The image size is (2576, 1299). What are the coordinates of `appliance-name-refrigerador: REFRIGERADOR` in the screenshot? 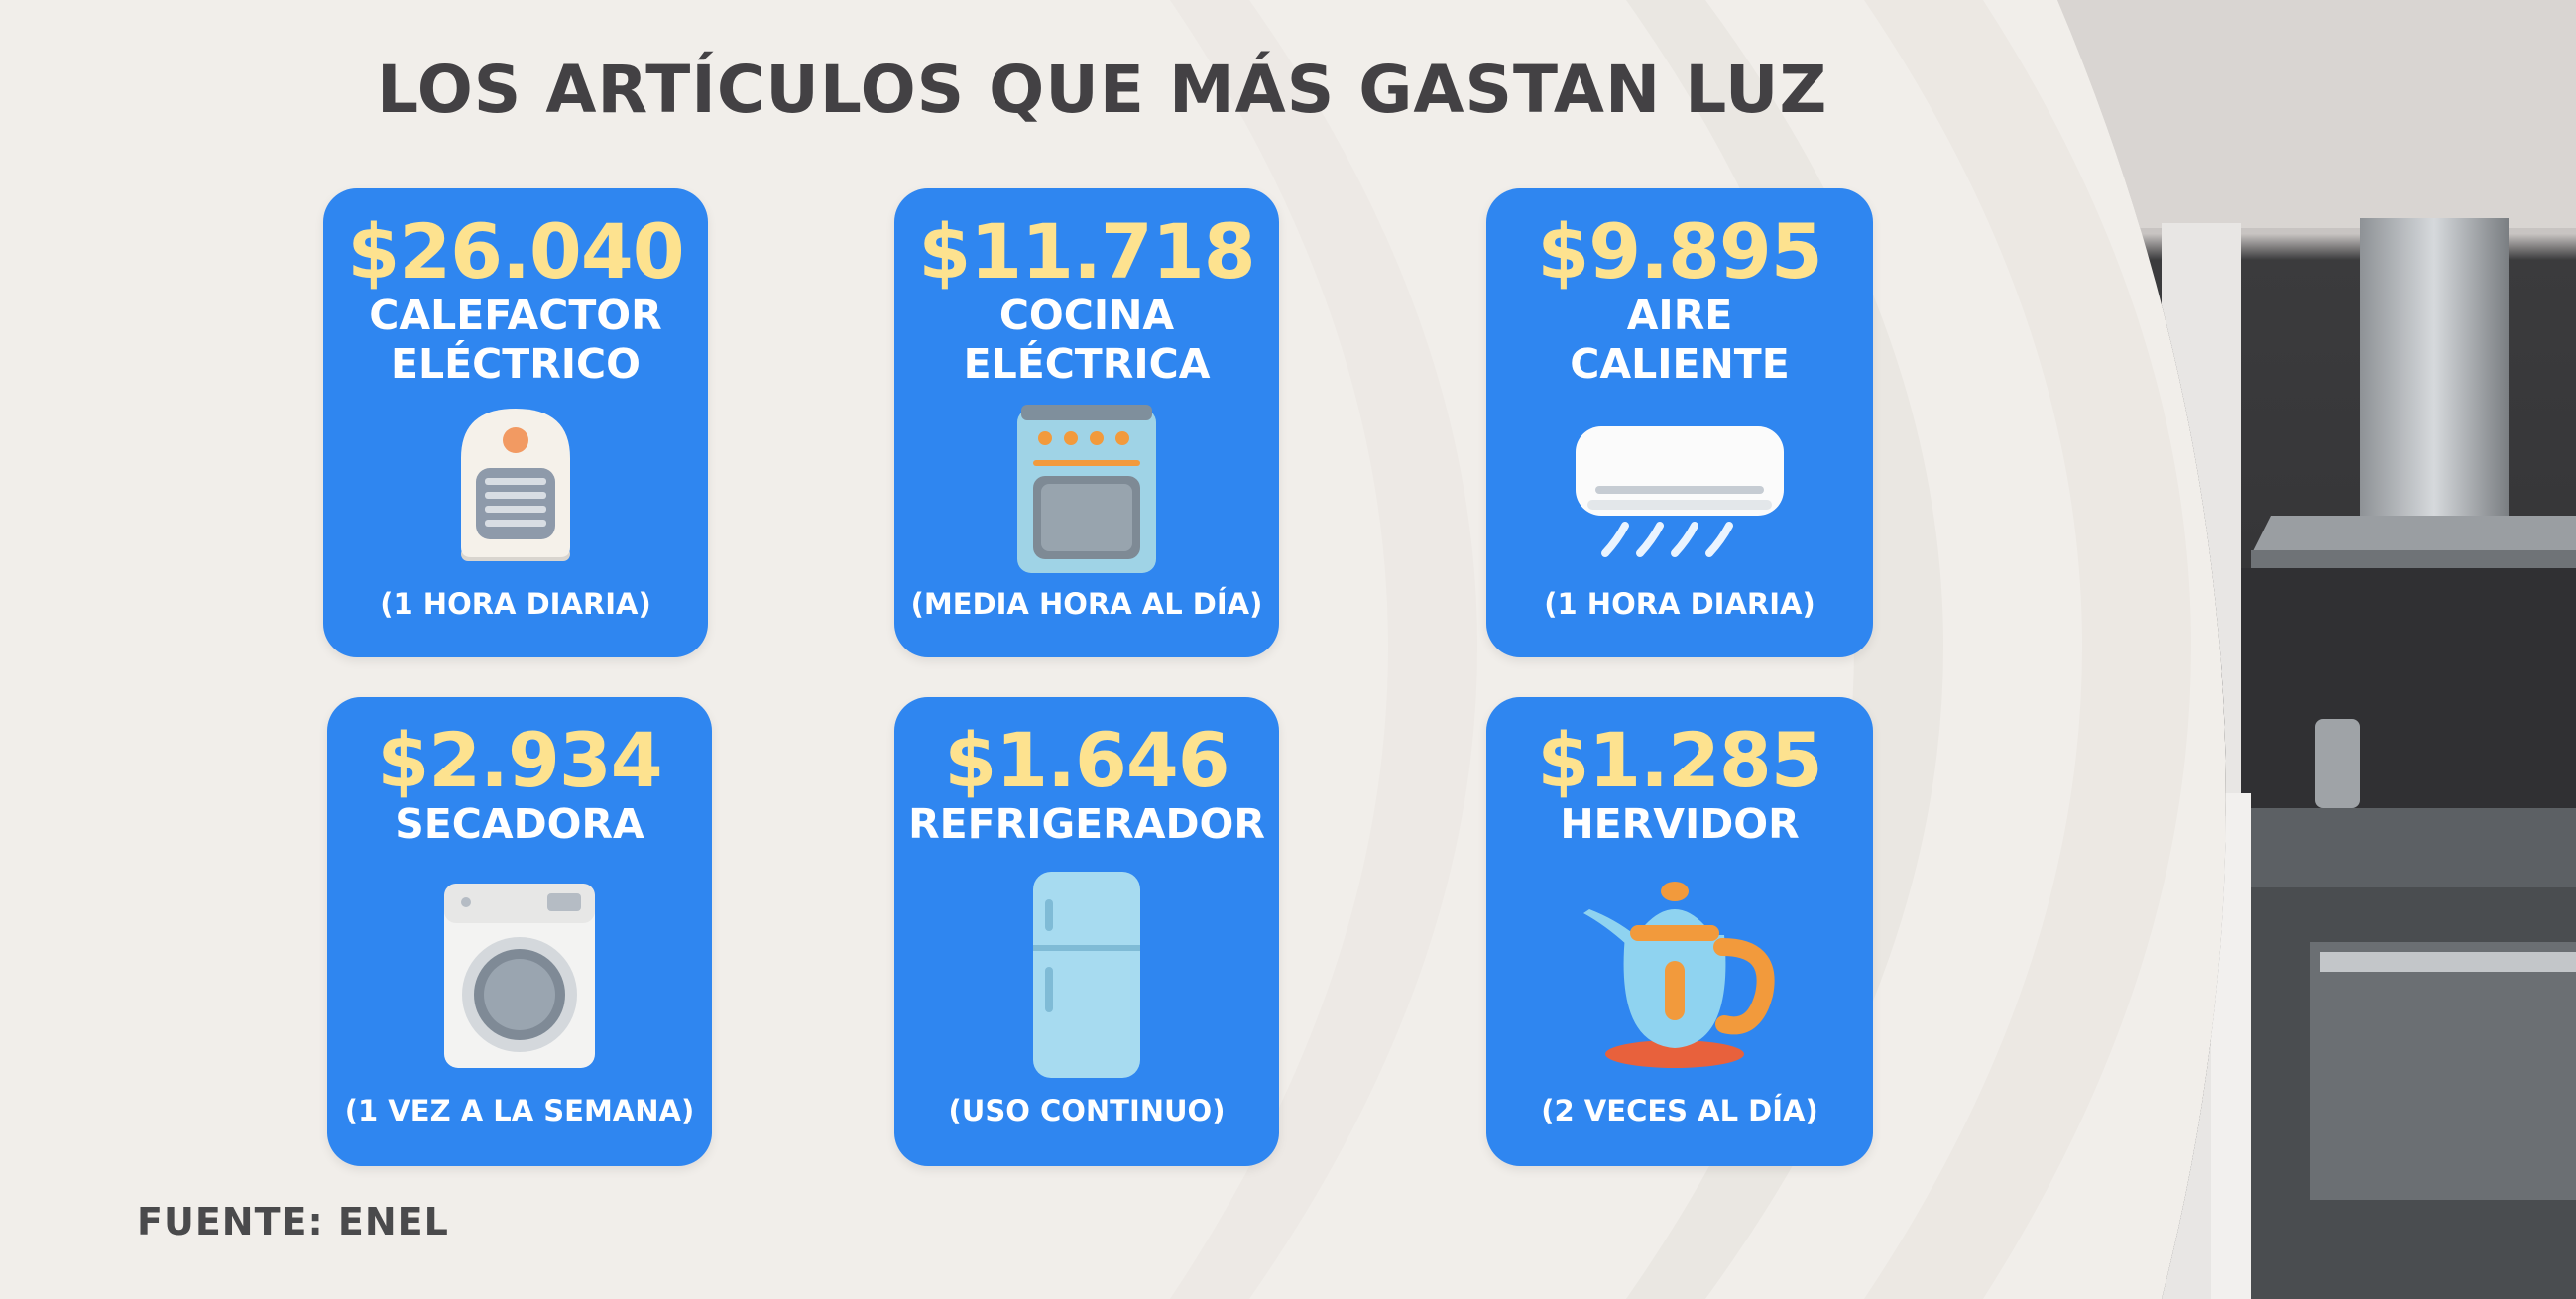 It's located at (1086, 824).